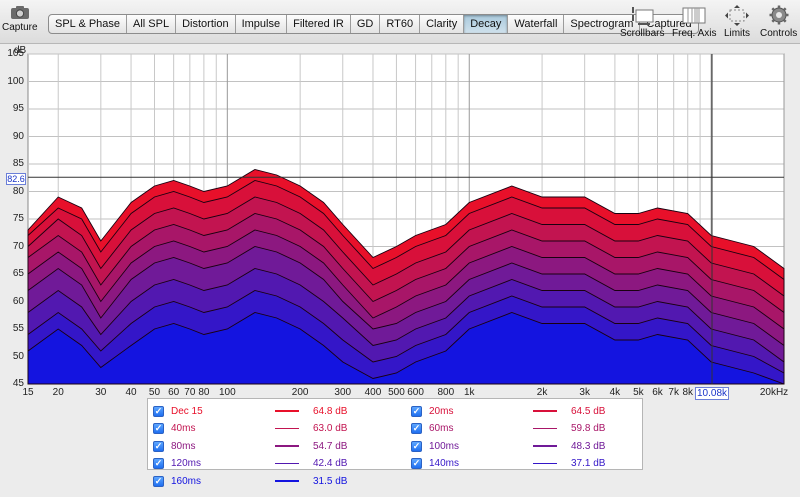 Image resolution: width=800 pixels, height=497 pixels. I want to click on freq-axis-button: Freq. Axis, so click(694, 21).